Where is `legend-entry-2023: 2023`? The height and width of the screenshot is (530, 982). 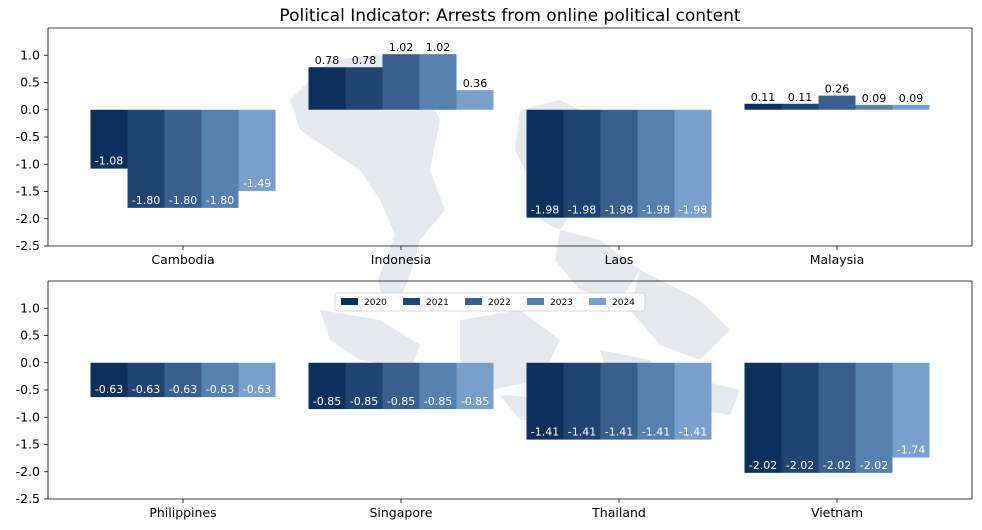 legend-entry-2023: 2023 is located at coordinates (550, 303).